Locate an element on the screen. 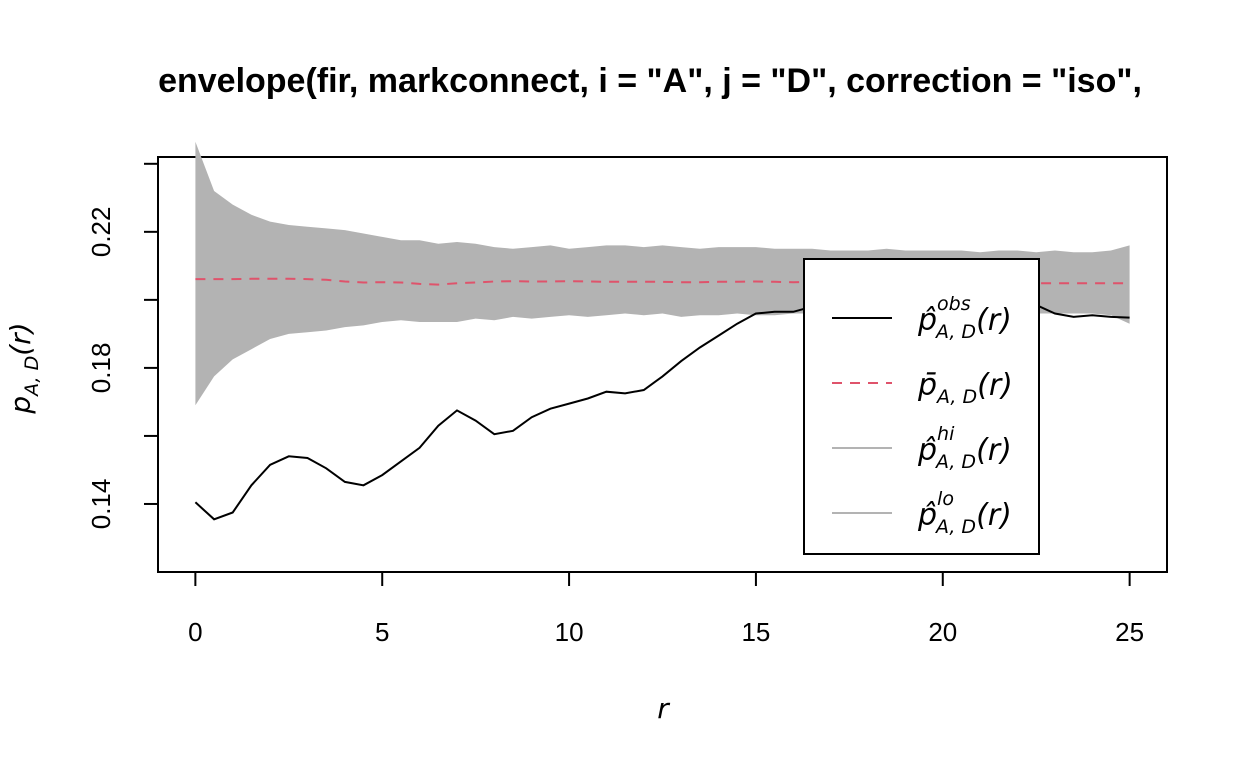  y-tick-label: 0.14 is located at coordinates (101, 504).